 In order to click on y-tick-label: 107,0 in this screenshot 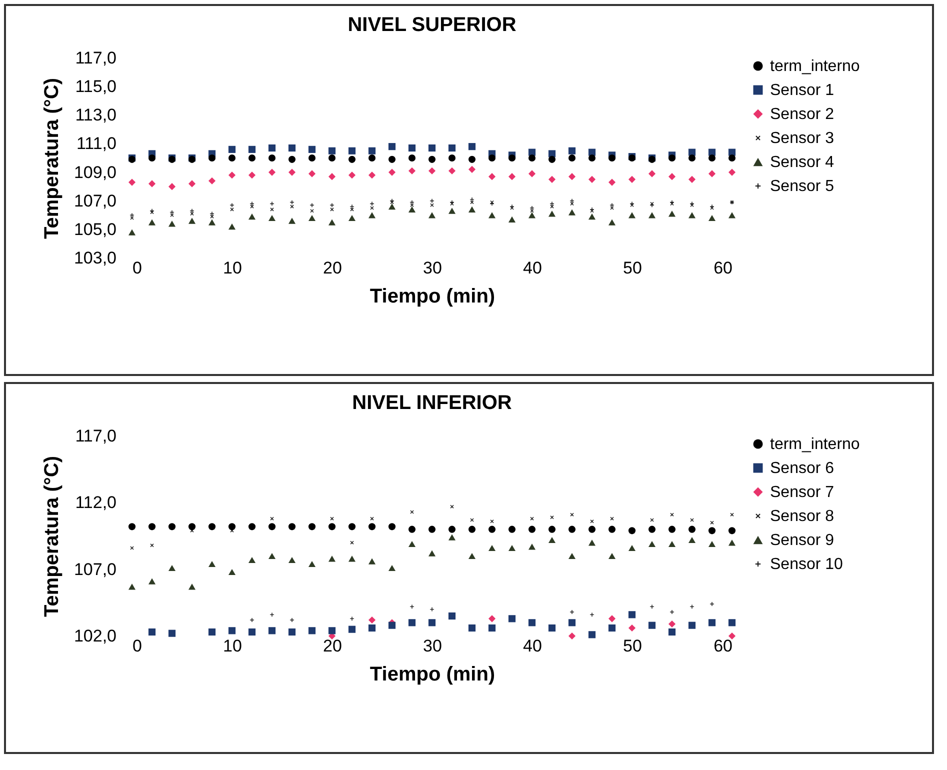, I will do `click(95, 569)`.